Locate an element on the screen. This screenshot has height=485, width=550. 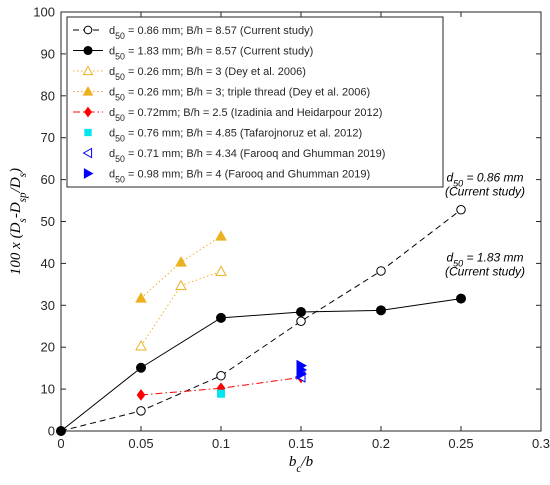
annotation-1: d50 = 0.86 mm(Current study) is located at coordinates (485, 185).